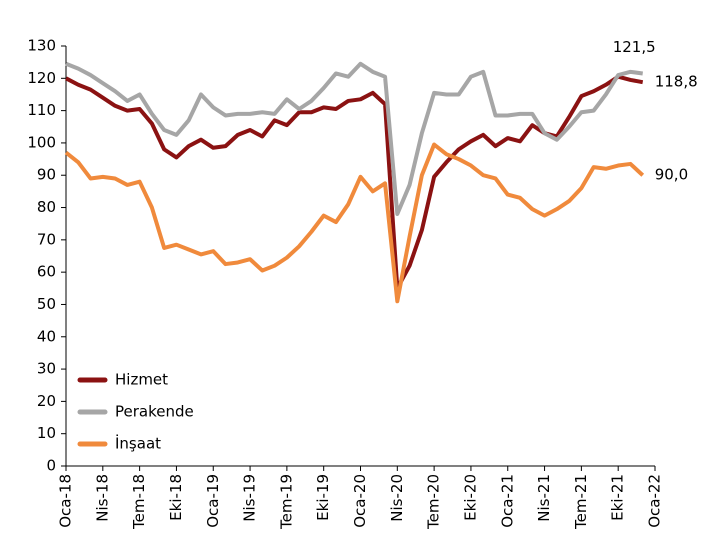  What do you see at coordinates (46, 433) in the screenshot?
I see `y-tick-label: 10` at bounding box center [46, 433].